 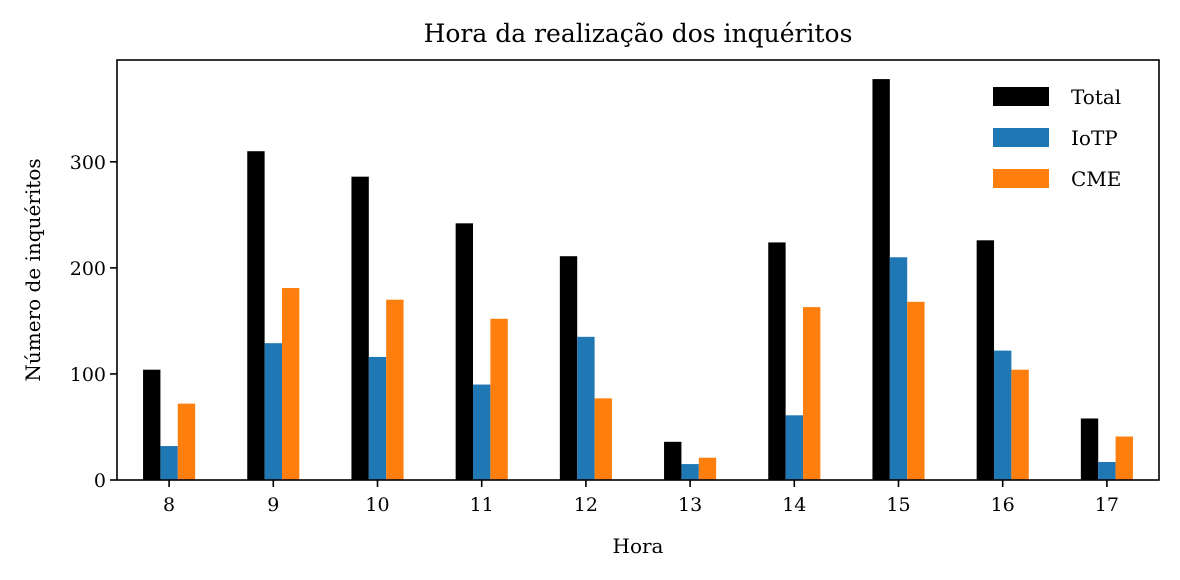 What do you see at coordinates (88, 375) in the screenshot?
I see `y-tick-label: 100` at bounding box center [88, 375].